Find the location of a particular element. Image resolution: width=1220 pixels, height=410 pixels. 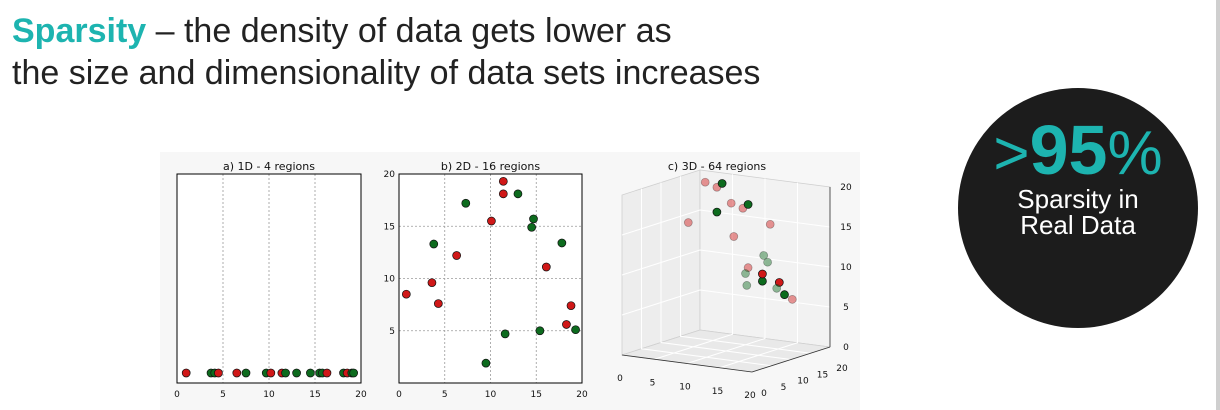

chart-a-x-tick-label: 20 is located at coordinates (361, 395).